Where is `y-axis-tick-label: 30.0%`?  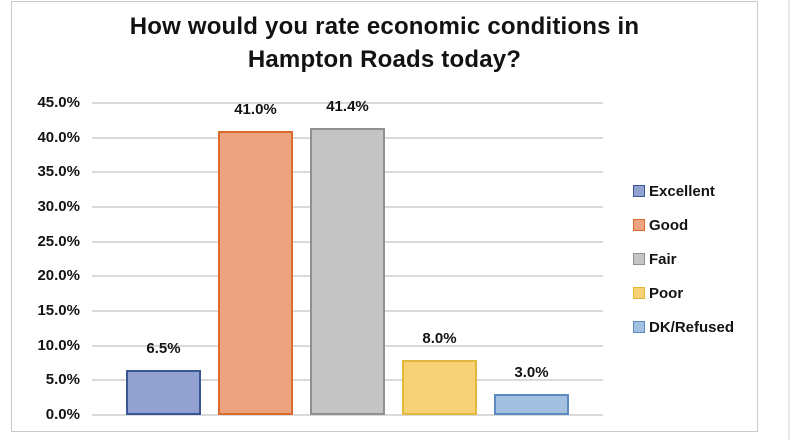 y-axis-tick-label: 30.0% is located at coordinates (58, 206).